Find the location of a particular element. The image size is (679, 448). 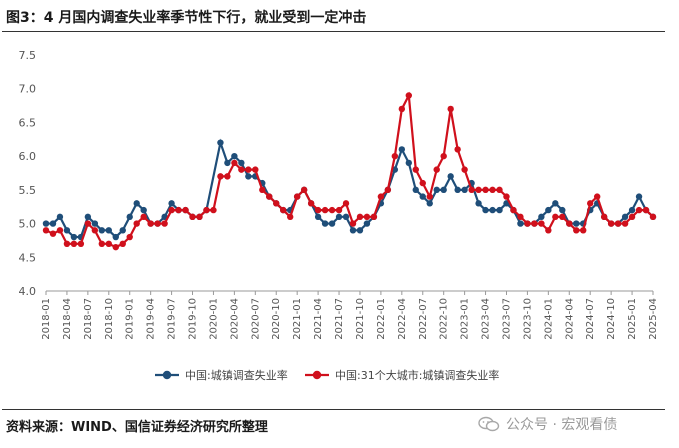

watermark-text: 公众号 · 宏观看债 is located at coordinates (562, 425).